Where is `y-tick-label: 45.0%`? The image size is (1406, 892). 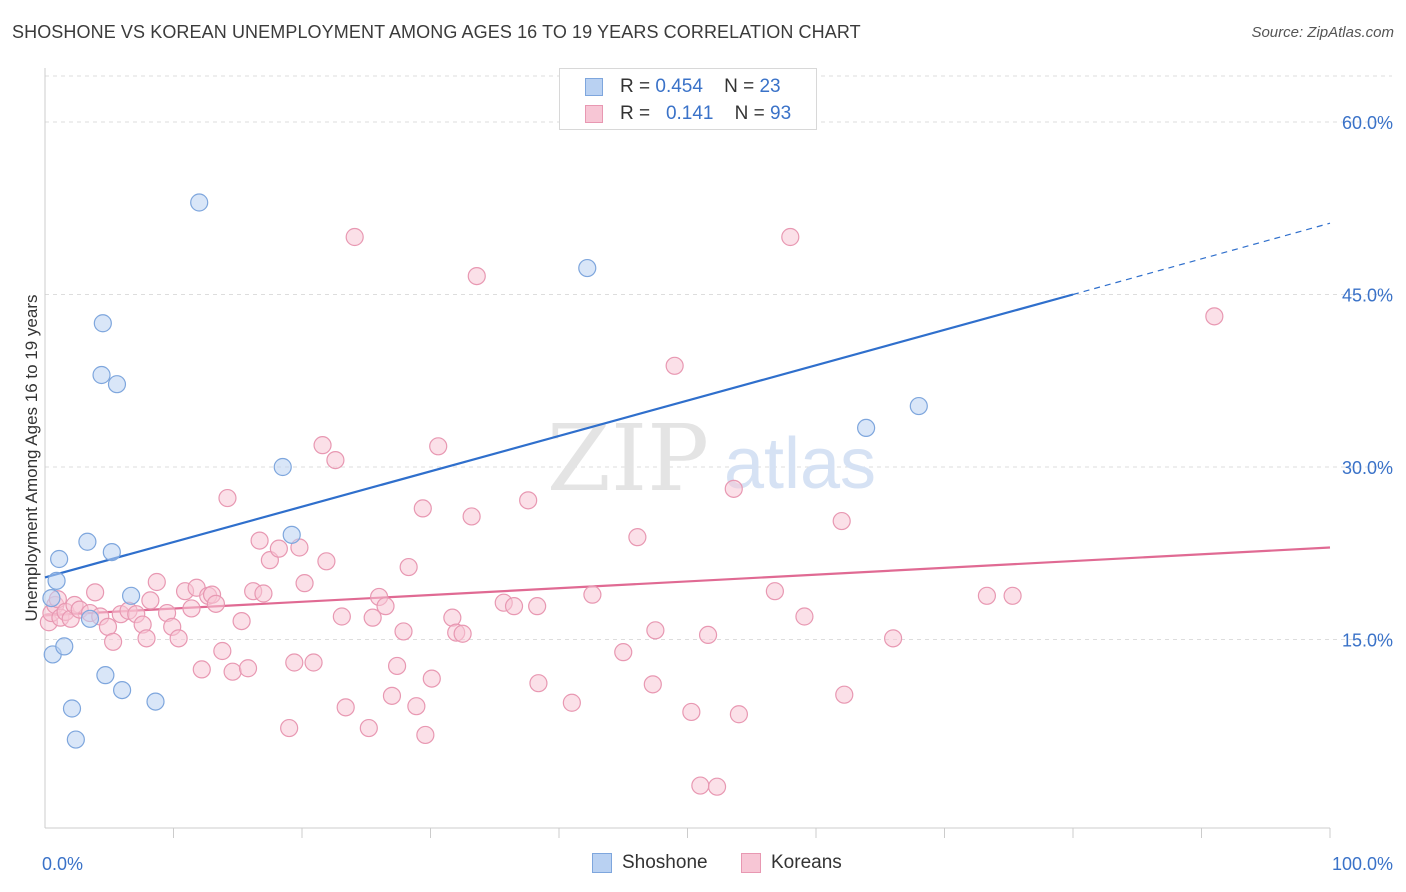
y-tick-label: 45.0% is located at coordinates (1367, 296).